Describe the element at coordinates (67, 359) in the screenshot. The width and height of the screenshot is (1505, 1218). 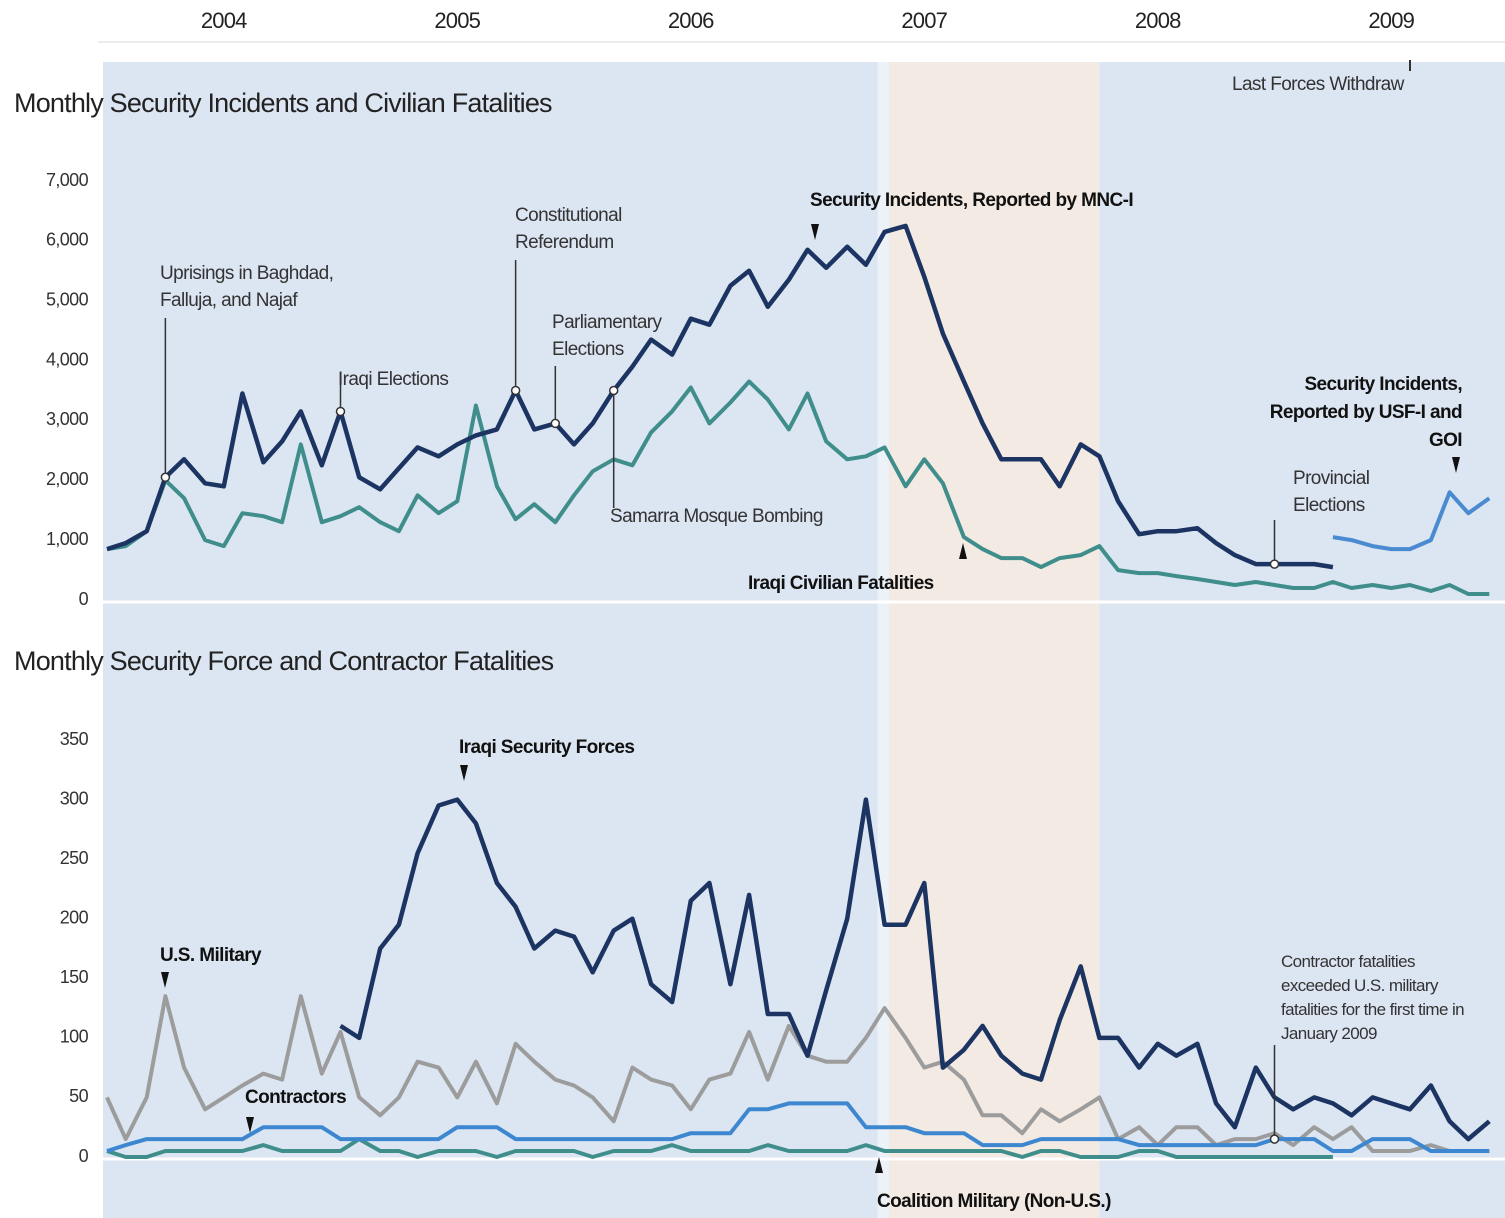
I see `y-tick-label: 4,000` at that location.